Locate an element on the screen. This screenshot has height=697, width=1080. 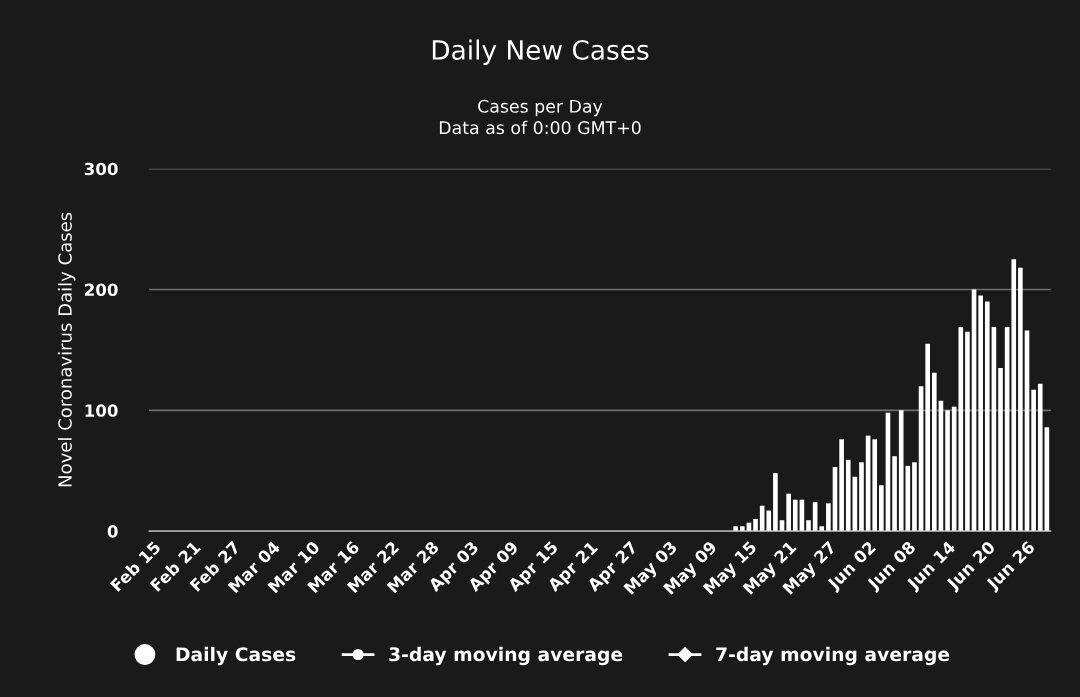
chart-subtitle: Cases per Day Data as of 0:00 GMT+0 is located at coordinates (540, 117).